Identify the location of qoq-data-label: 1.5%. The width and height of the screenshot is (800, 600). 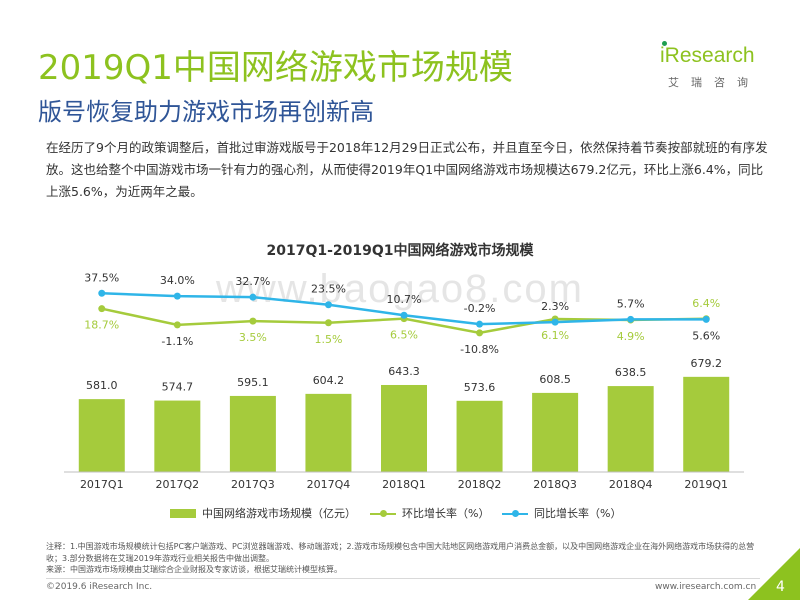
(328, 339).